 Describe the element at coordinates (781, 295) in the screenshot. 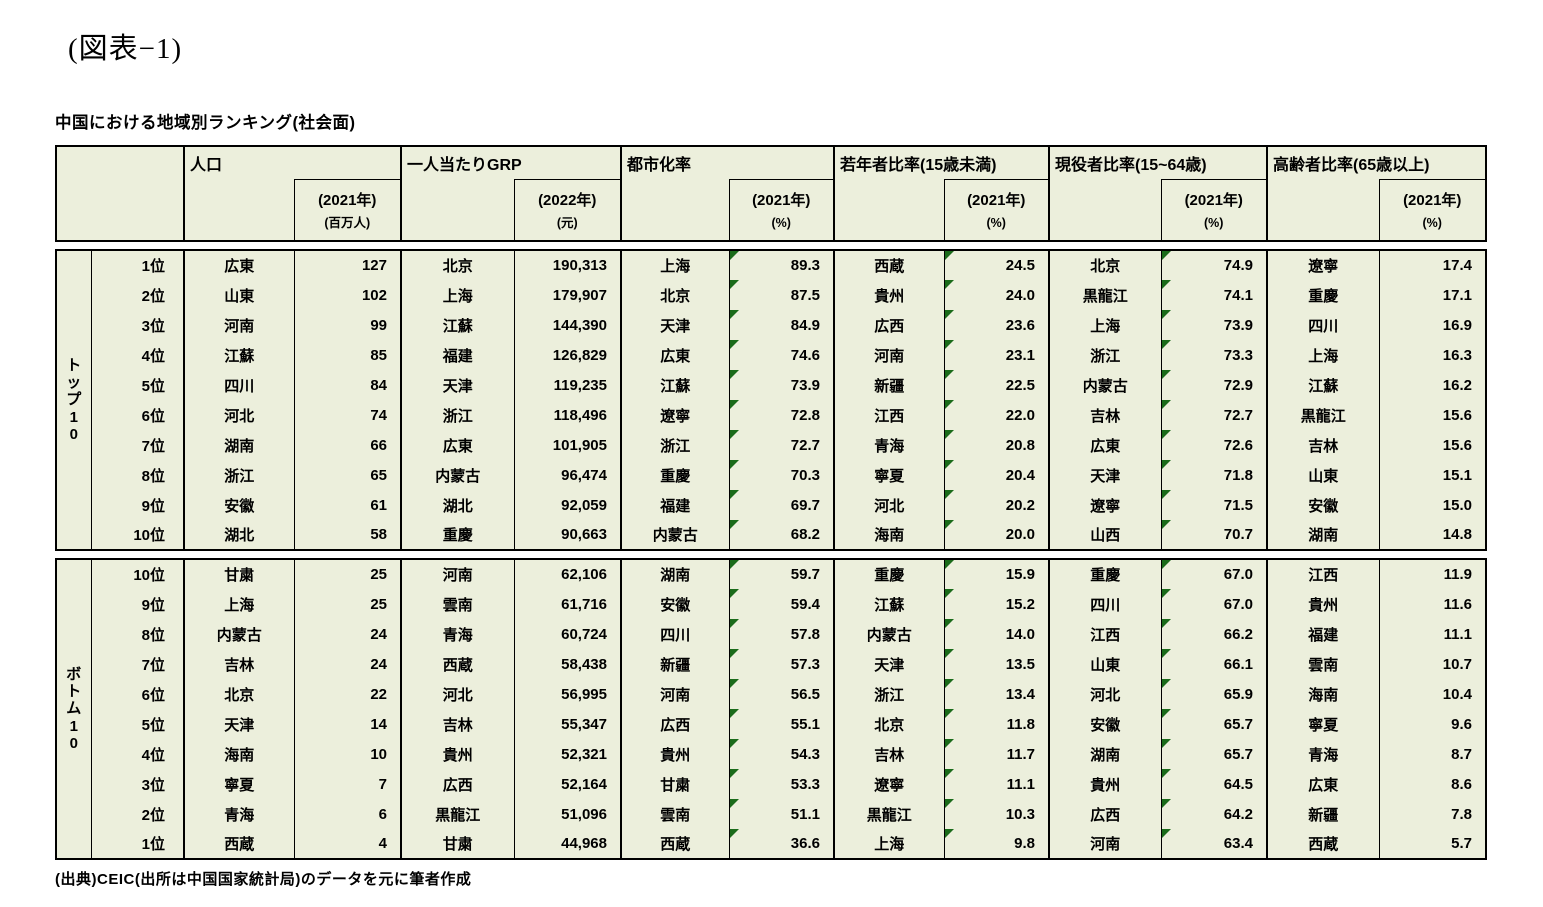

I see `value-cell: 87.5` at that location.